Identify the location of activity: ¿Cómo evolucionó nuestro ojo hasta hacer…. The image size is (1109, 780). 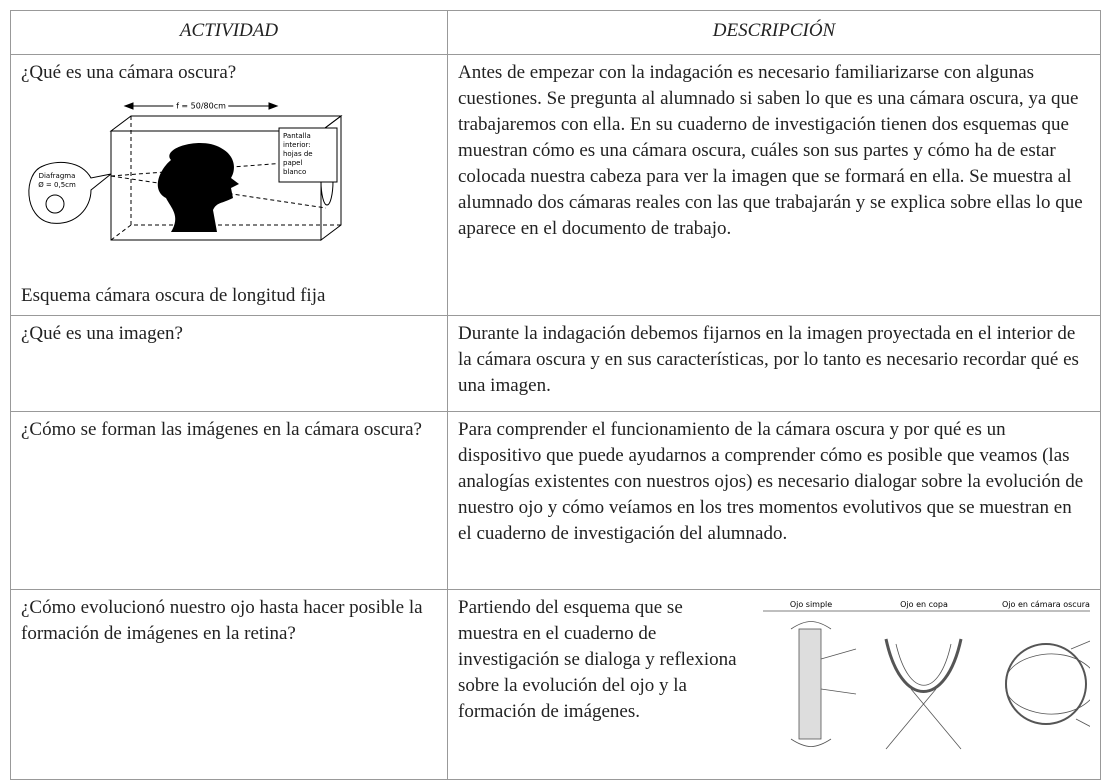
(229, 684).